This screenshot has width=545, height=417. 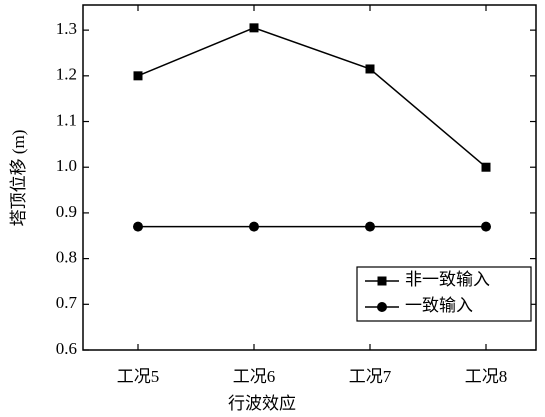 What do you see at coordinates (447, 279) in the screenshot?
I see `legend-label: 非一致输入` at bounding box center [447, 279].